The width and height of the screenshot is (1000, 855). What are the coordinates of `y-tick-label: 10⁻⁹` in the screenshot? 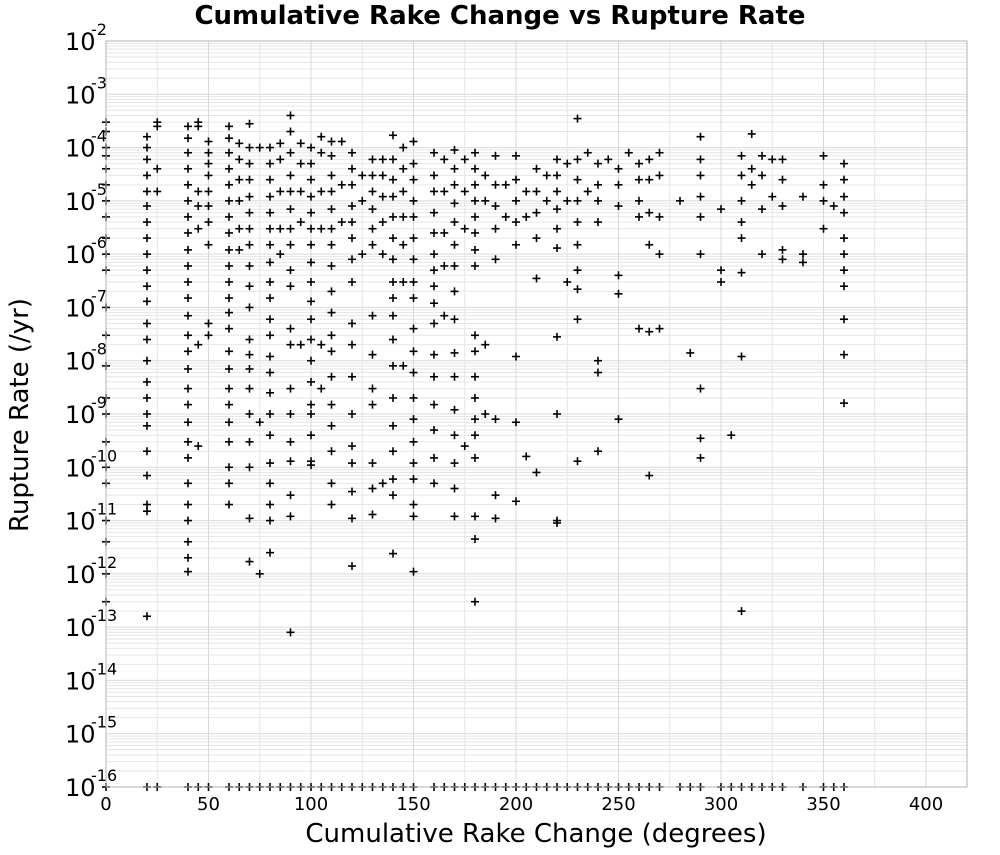 It's located at (86, 411).